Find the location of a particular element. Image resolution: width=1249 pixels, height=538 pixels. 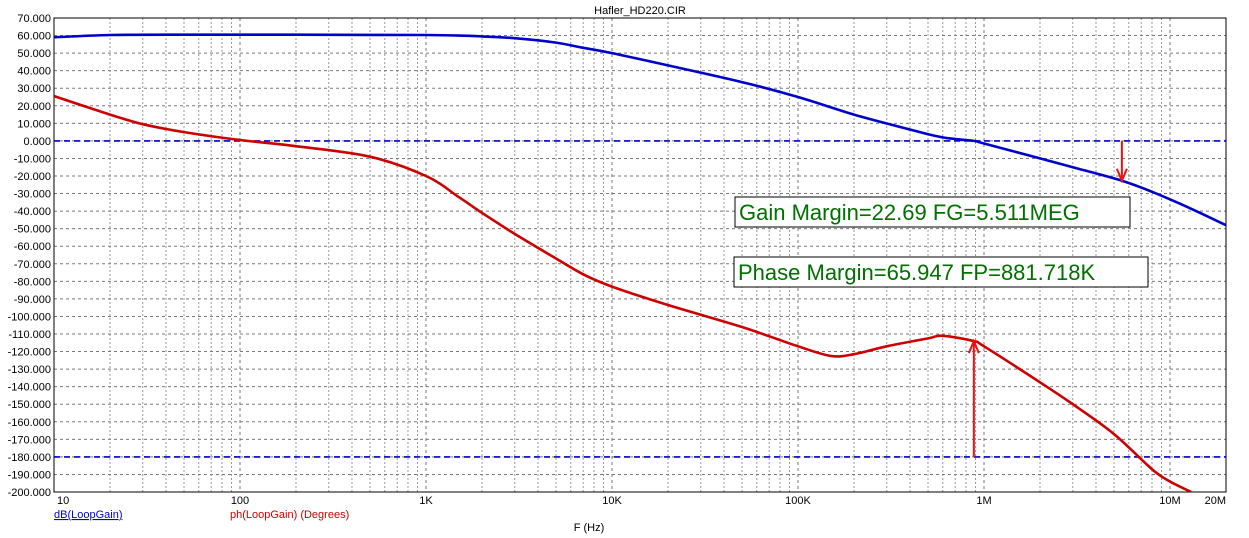

x-tick-label: 1K is located at coordinates (426, 501).